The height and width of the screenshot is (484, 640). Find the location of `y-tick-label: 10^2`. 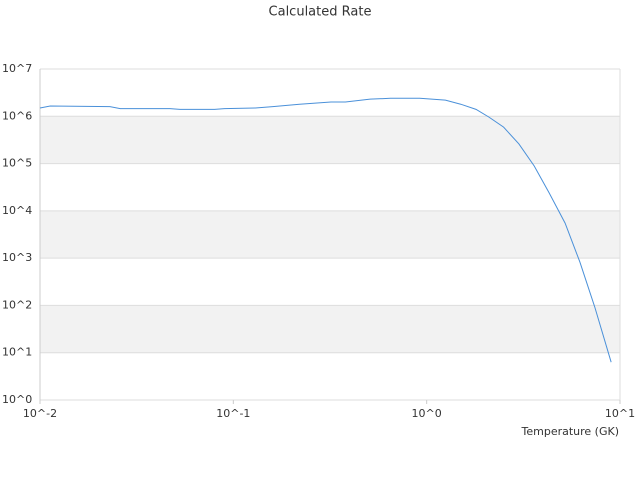

y-tick-label: 10^2 is located at coordinates (17, 304).